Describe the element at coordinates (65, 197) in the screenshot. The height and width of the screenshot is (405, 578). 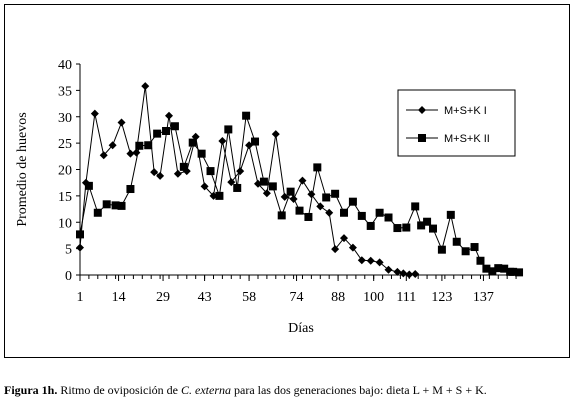
I see `y-tick-label: 15` at that location.